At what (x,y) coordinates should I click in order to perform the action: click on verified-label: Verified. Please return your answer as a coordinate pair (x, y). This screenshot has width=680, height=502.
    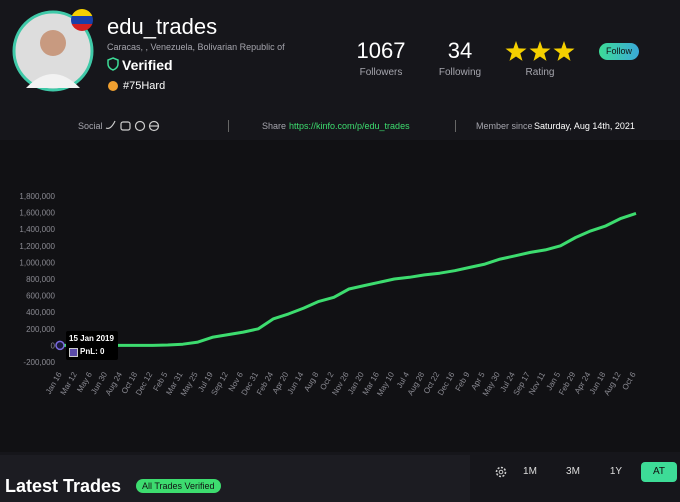
    Looking at the image, I should click on (147, 65).